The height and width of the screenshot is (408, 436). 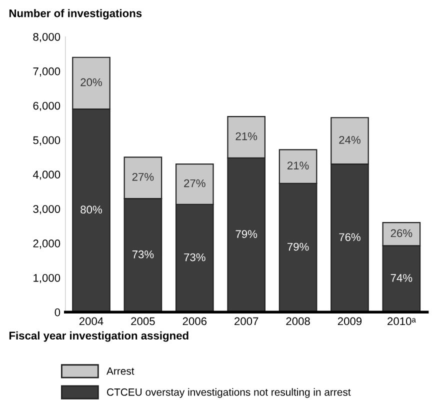 I want to click on y-tick-label: 4,000, so click(x=46, y=175).